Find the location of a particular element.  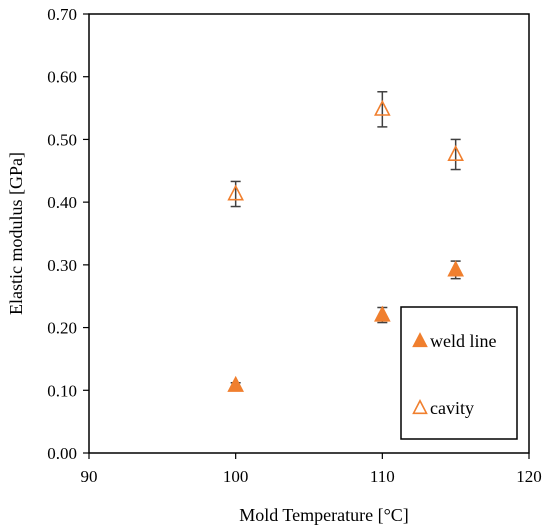

y-tick-label: 0.10 is located at coordinates (62, 390).